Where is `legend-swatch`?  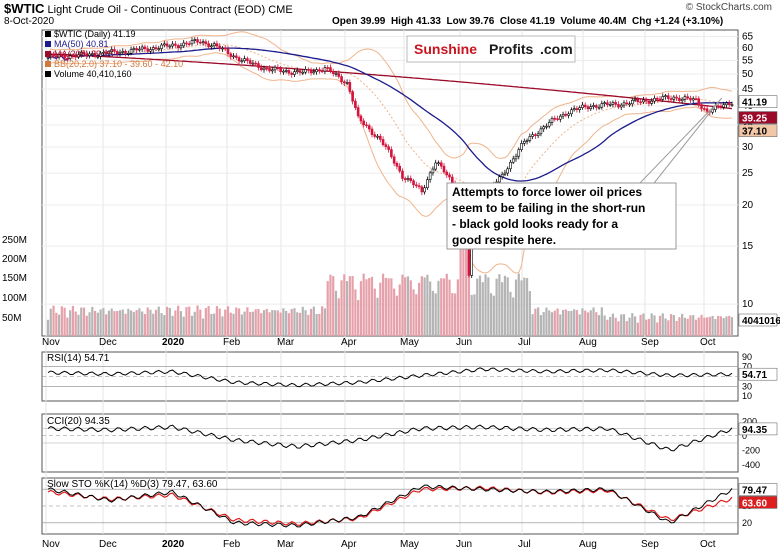
legend-swatch is located at coordinates (48, 54).